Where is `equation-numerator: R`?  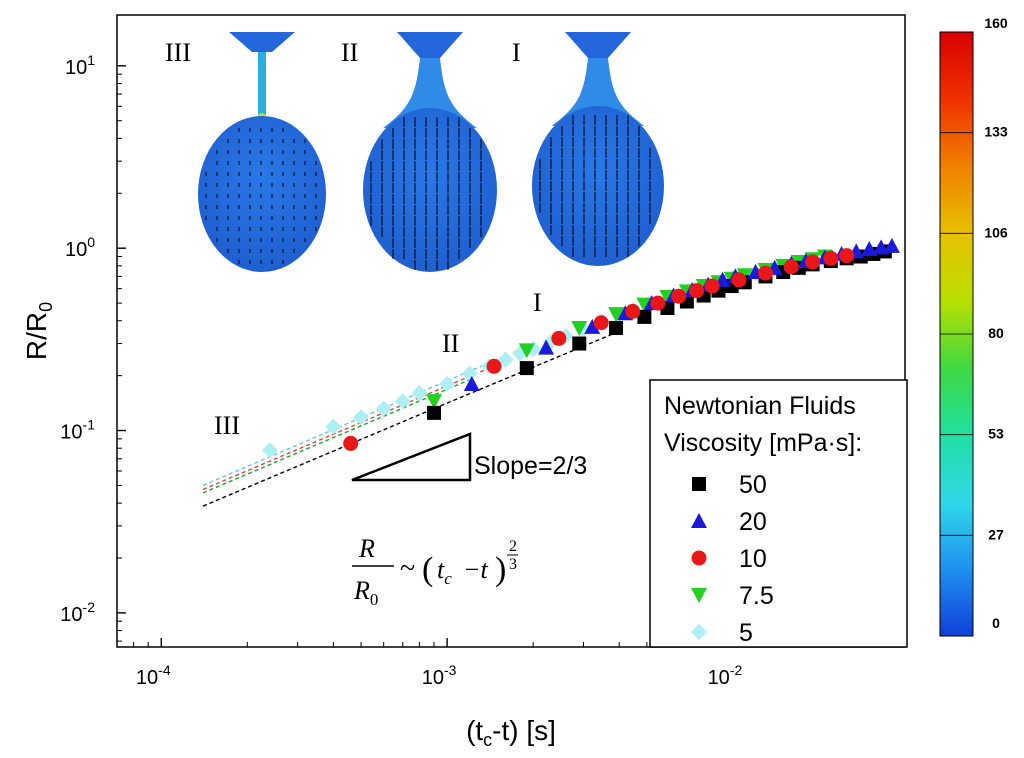
equation-numerator: R is located at coordinates (366, 548).